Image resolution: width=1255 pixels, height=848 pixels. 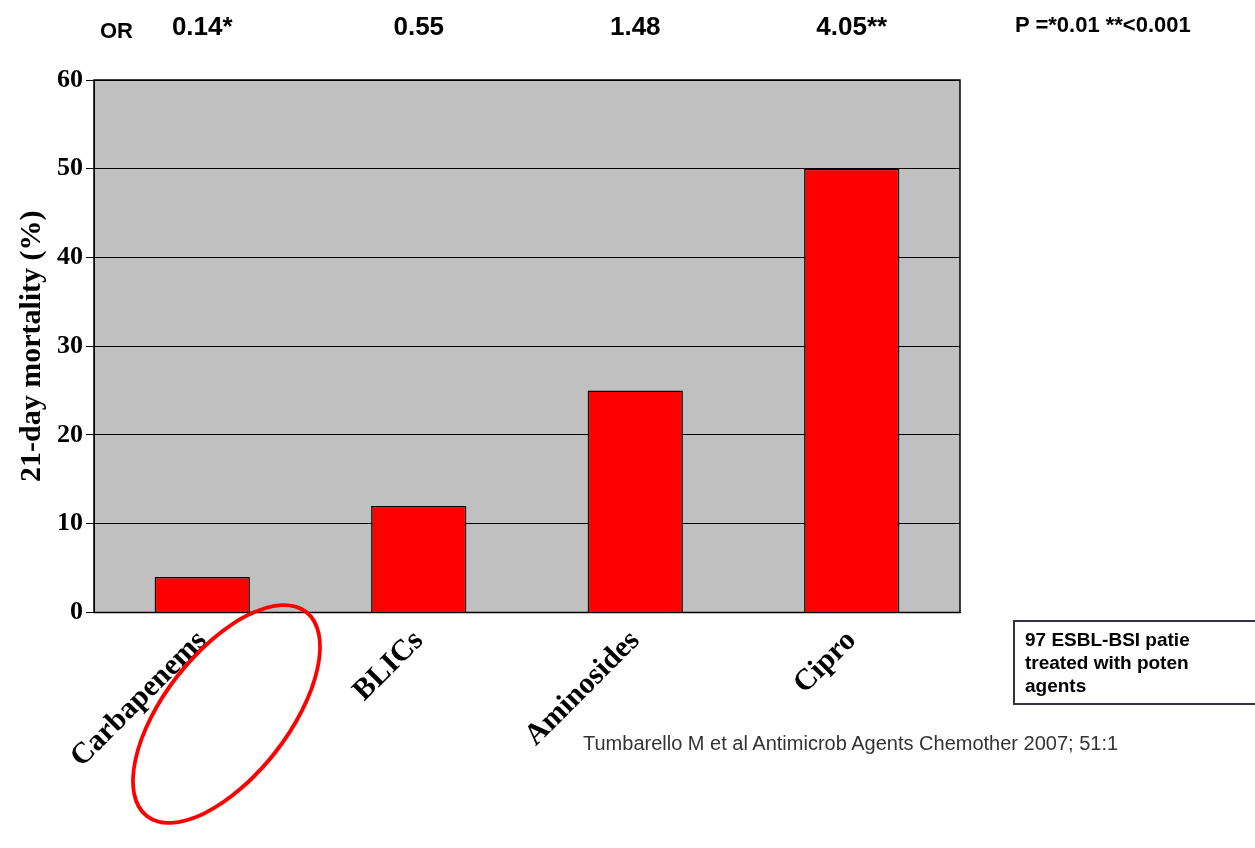 What do you see at coordinates (70, 433) in the screenshot?
I see `y-tick-label: 20` at bounding box center [70, 433].